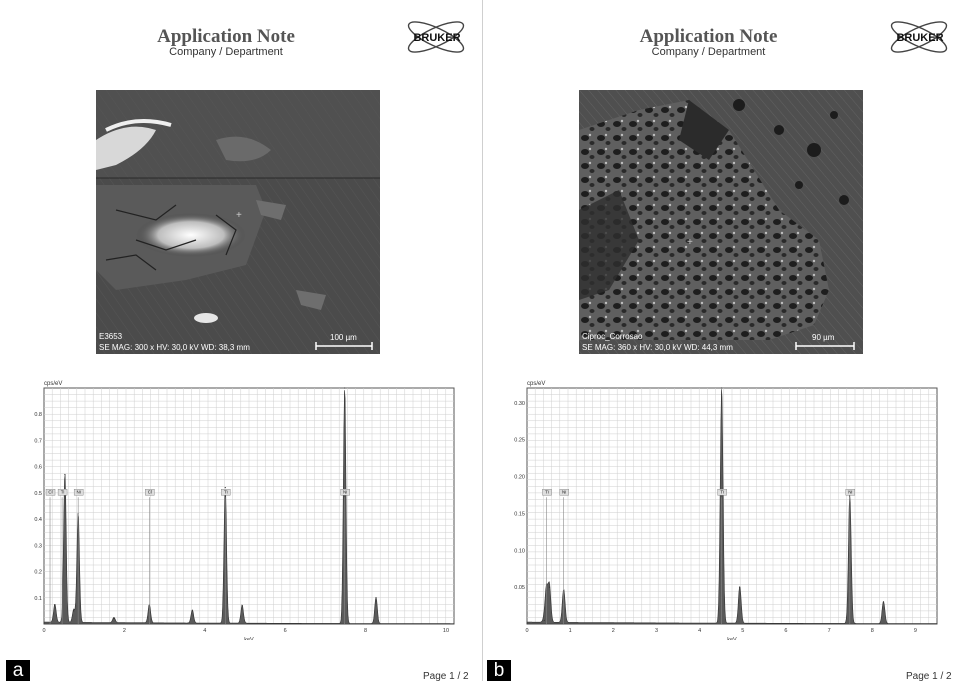  Describe the element at coordinates (446, 631) in the screenshot. I see `x-tick-label: 10` at that location.